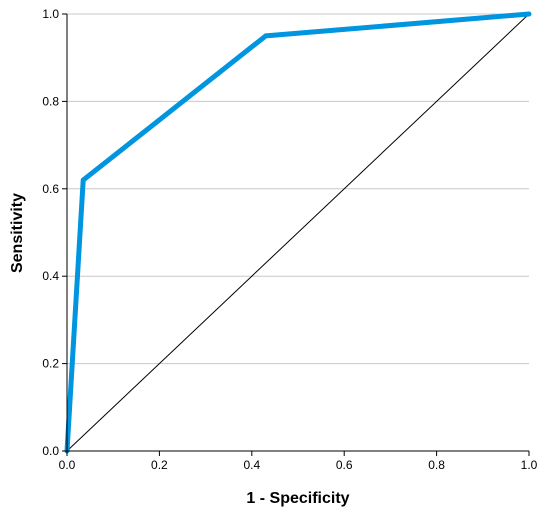 This screenshot has height=514, width=550. What do you see at coordinates (67, 465) in the screenshot?
I see `x-tick-label-0: 0.0` at bounding box center [67, 465].